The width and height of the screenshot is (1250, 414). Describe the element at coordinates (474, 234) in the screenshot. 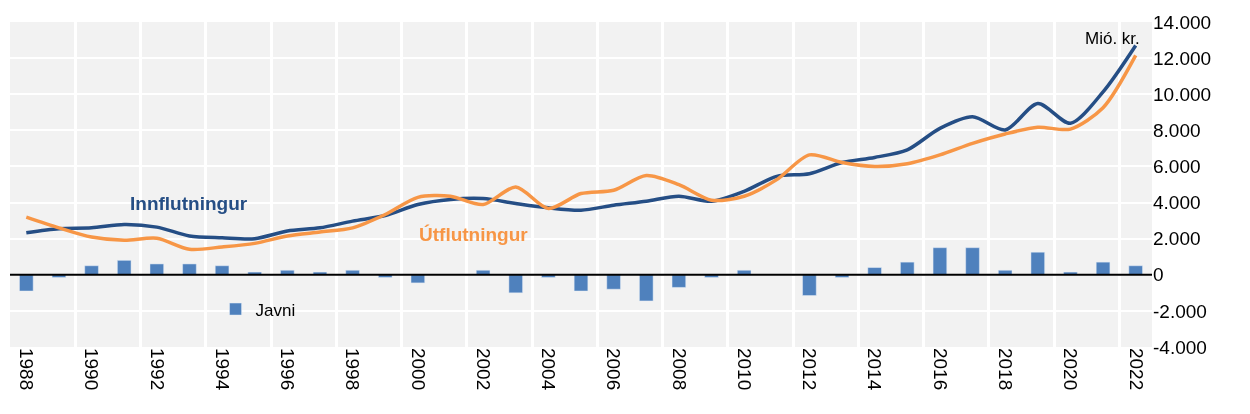

I see `series-label: Útflutningur` at that location.